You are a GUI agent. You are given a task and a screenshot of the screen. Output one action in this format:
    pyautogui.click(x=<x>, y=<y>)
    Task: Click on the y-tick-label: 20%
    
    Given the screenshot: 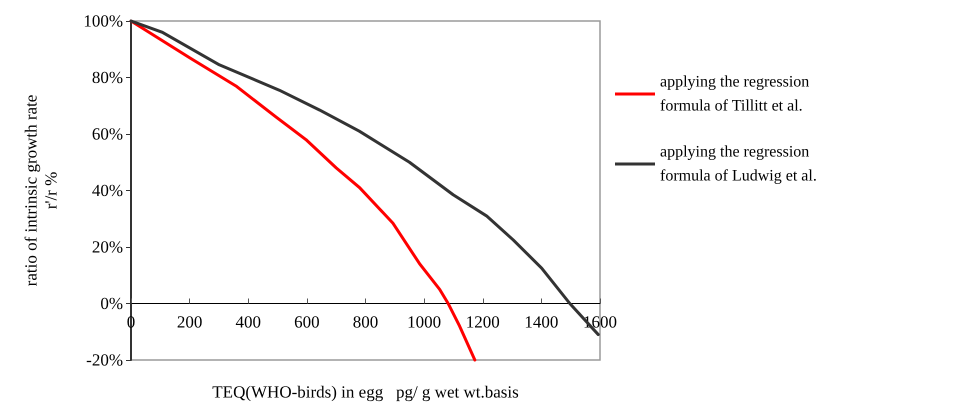 What is the action you would take?
    pyautogui.click(x=107, y=247)
    